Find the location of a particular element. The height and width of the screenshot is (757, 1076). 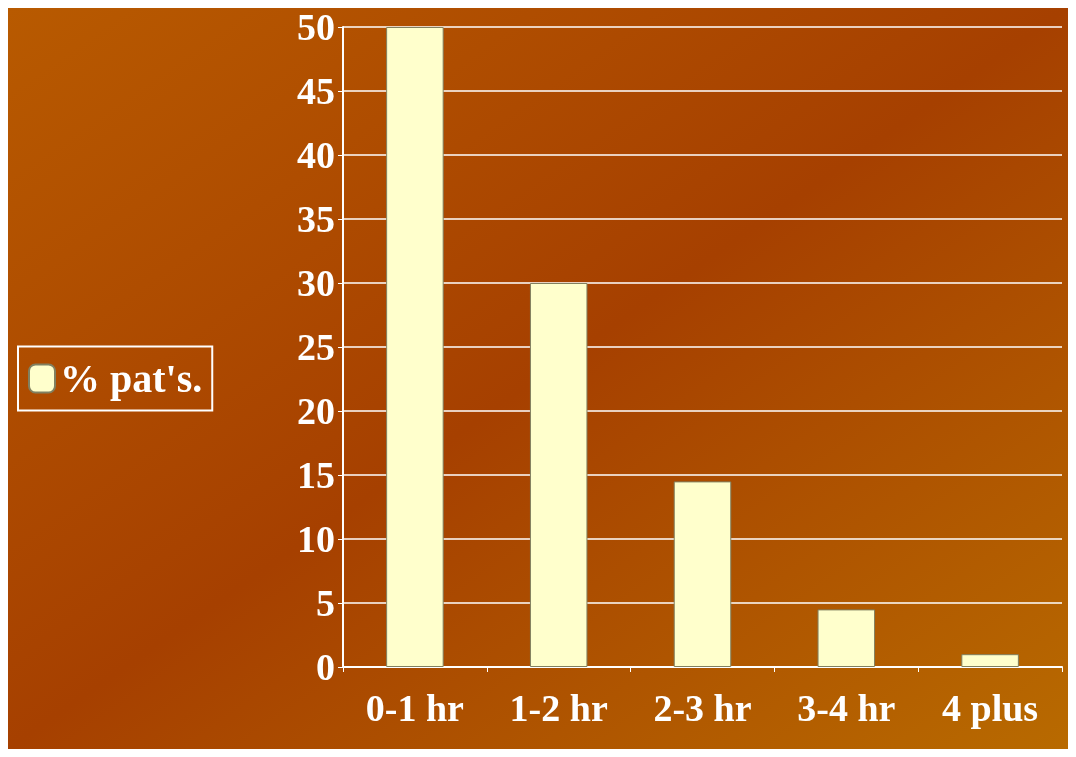

x-tick-label: 3-4 hr is located at coordinates (846, 708).